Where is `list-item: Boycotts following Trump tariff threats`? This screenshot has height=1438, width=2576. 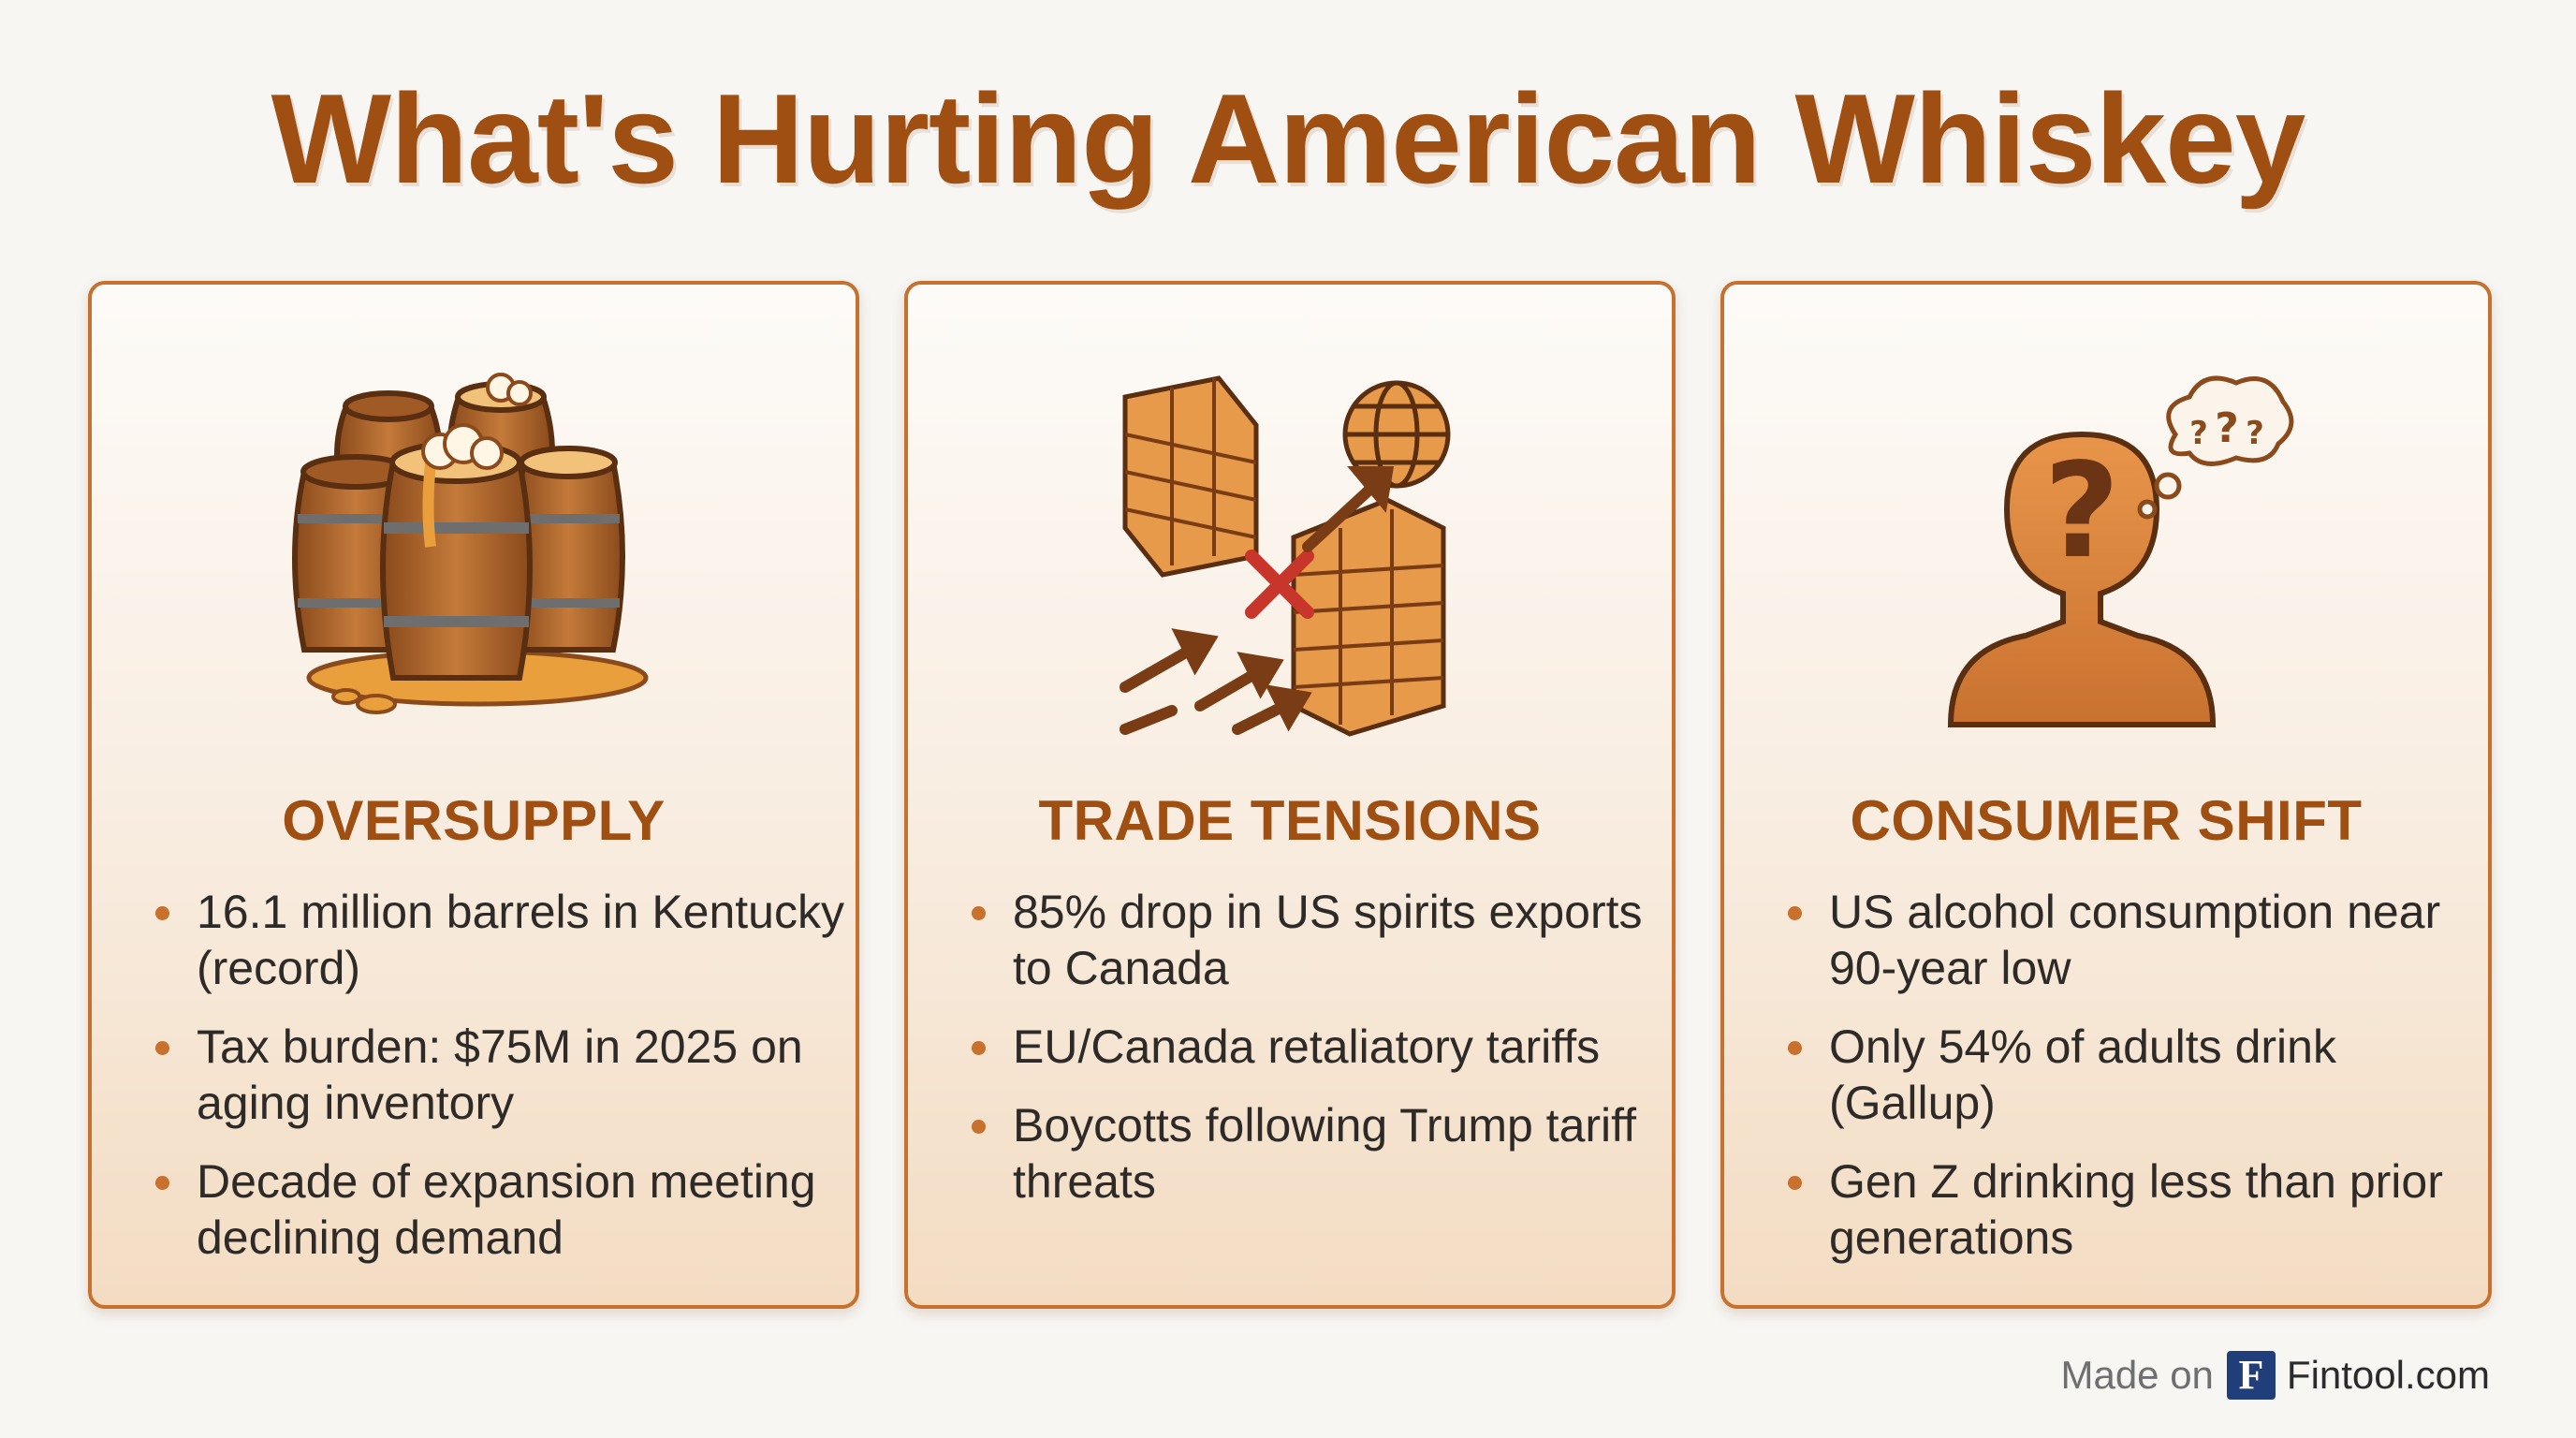
list-item: Boycotts following Trump tariff threats is located at coordinates (1318, 1153).